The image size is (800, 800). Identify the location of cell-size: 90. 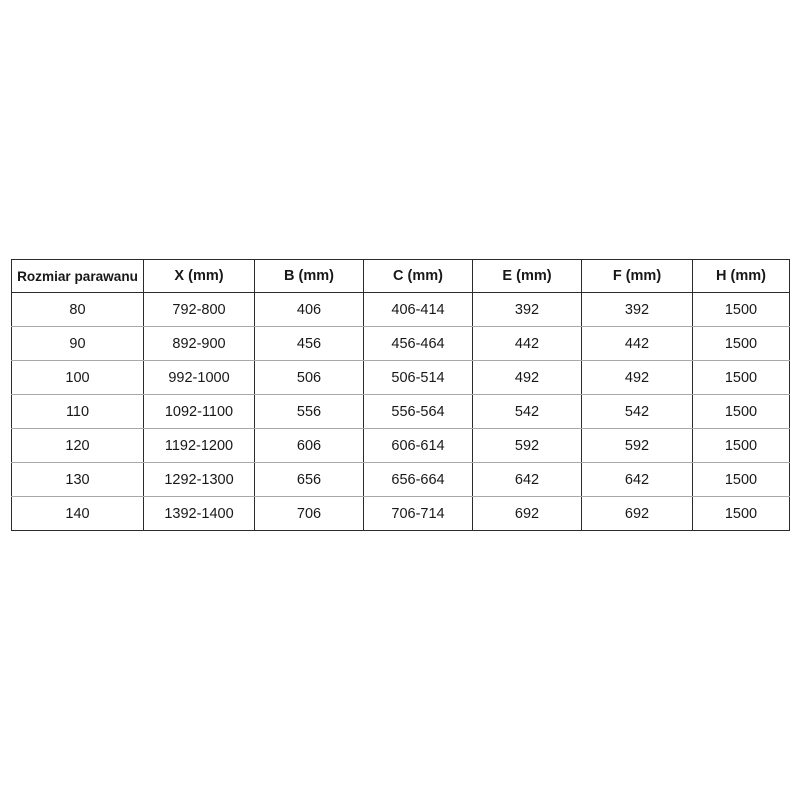
(77, 343).